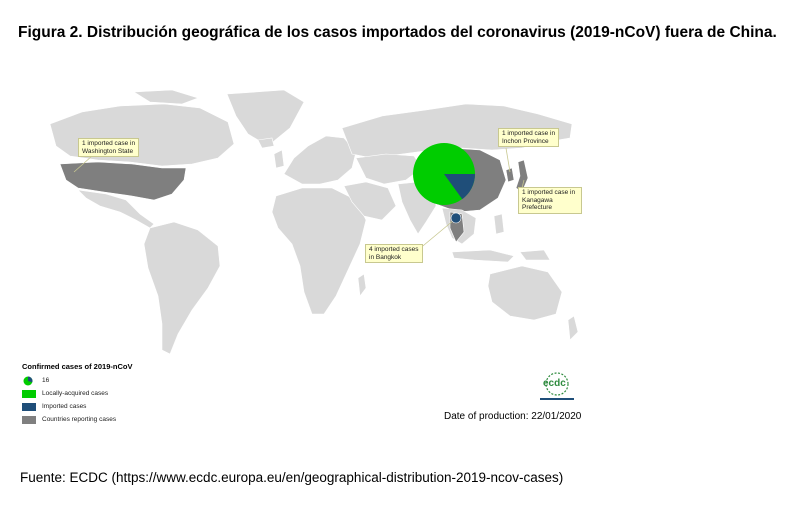 The width and height of the screenshot is (800, 513). Describe the element at coordinates (46, 380) in the screenshot. I see `legend-label-count: 16` at that location.